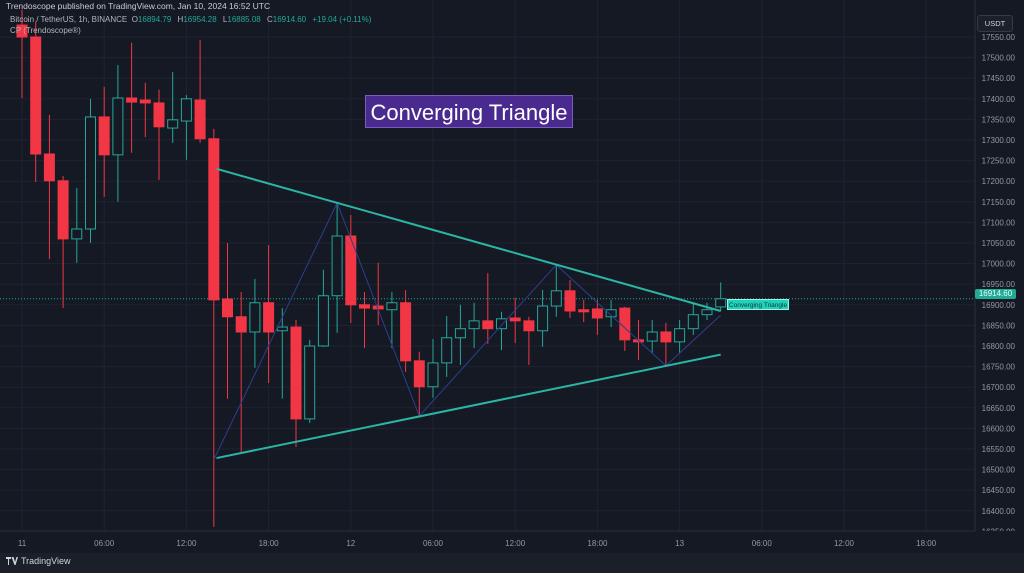 This screenshot has width=1024, height=573. What do you see at coordinates (999, 428) in the screenshot?
I see `price-tick-label: 16600.00` at bounding box center [999, 428].